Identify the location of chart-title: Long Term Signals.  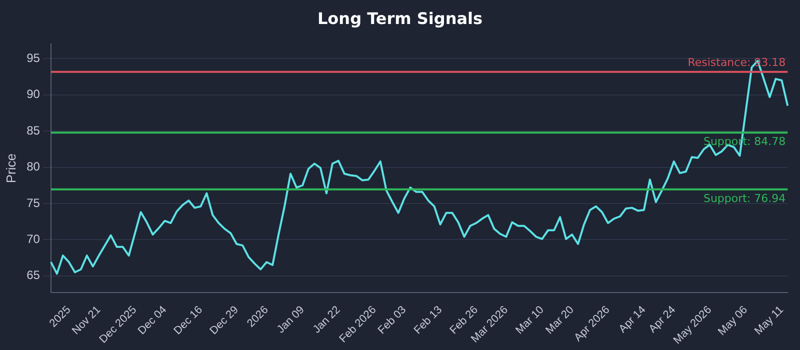
(400, 19).